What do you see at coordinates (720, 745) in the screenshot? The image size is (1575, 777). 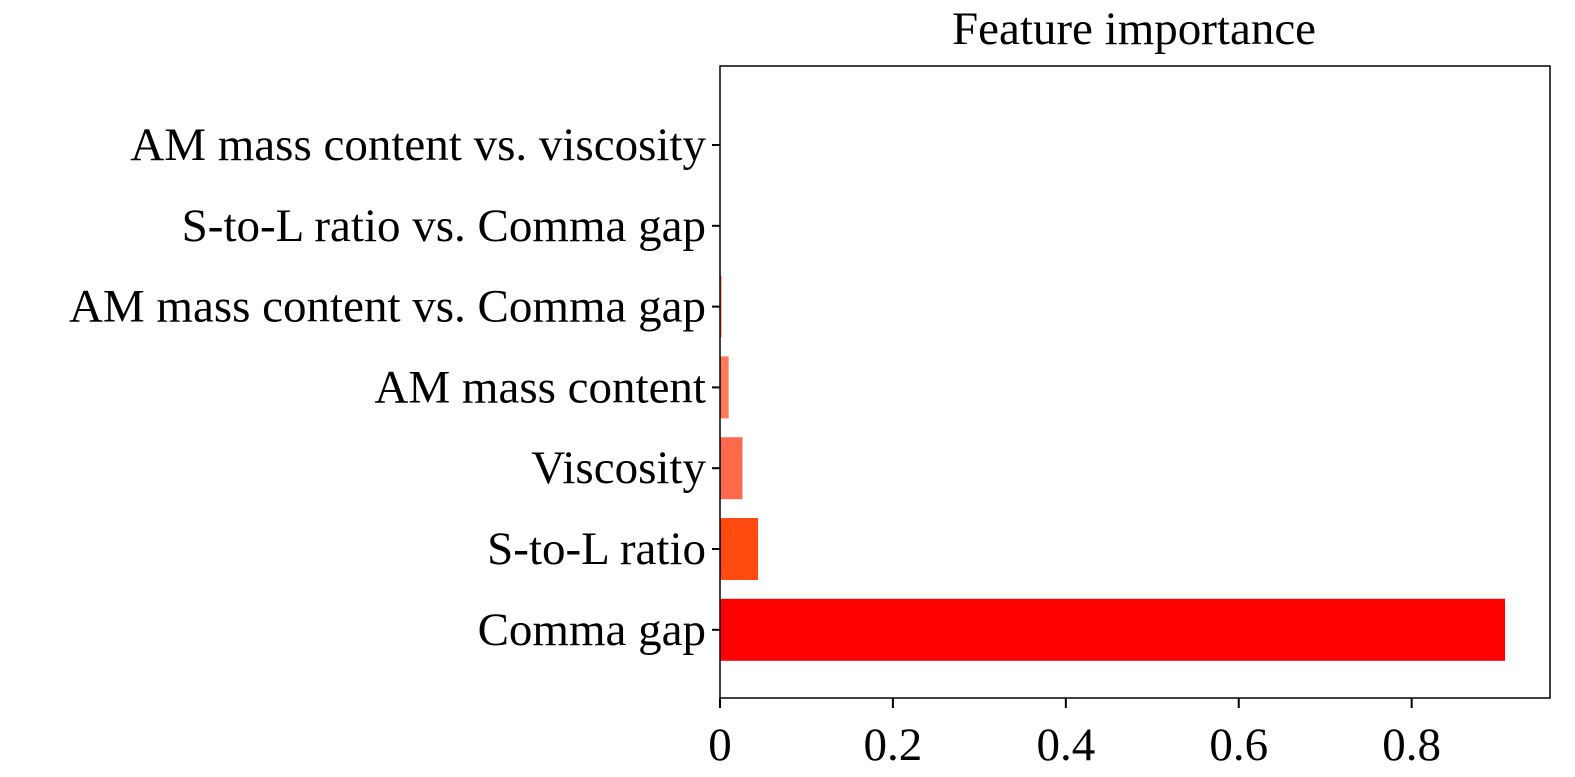 I see `x-tick-label: 0` at bounding box center [720, 745].